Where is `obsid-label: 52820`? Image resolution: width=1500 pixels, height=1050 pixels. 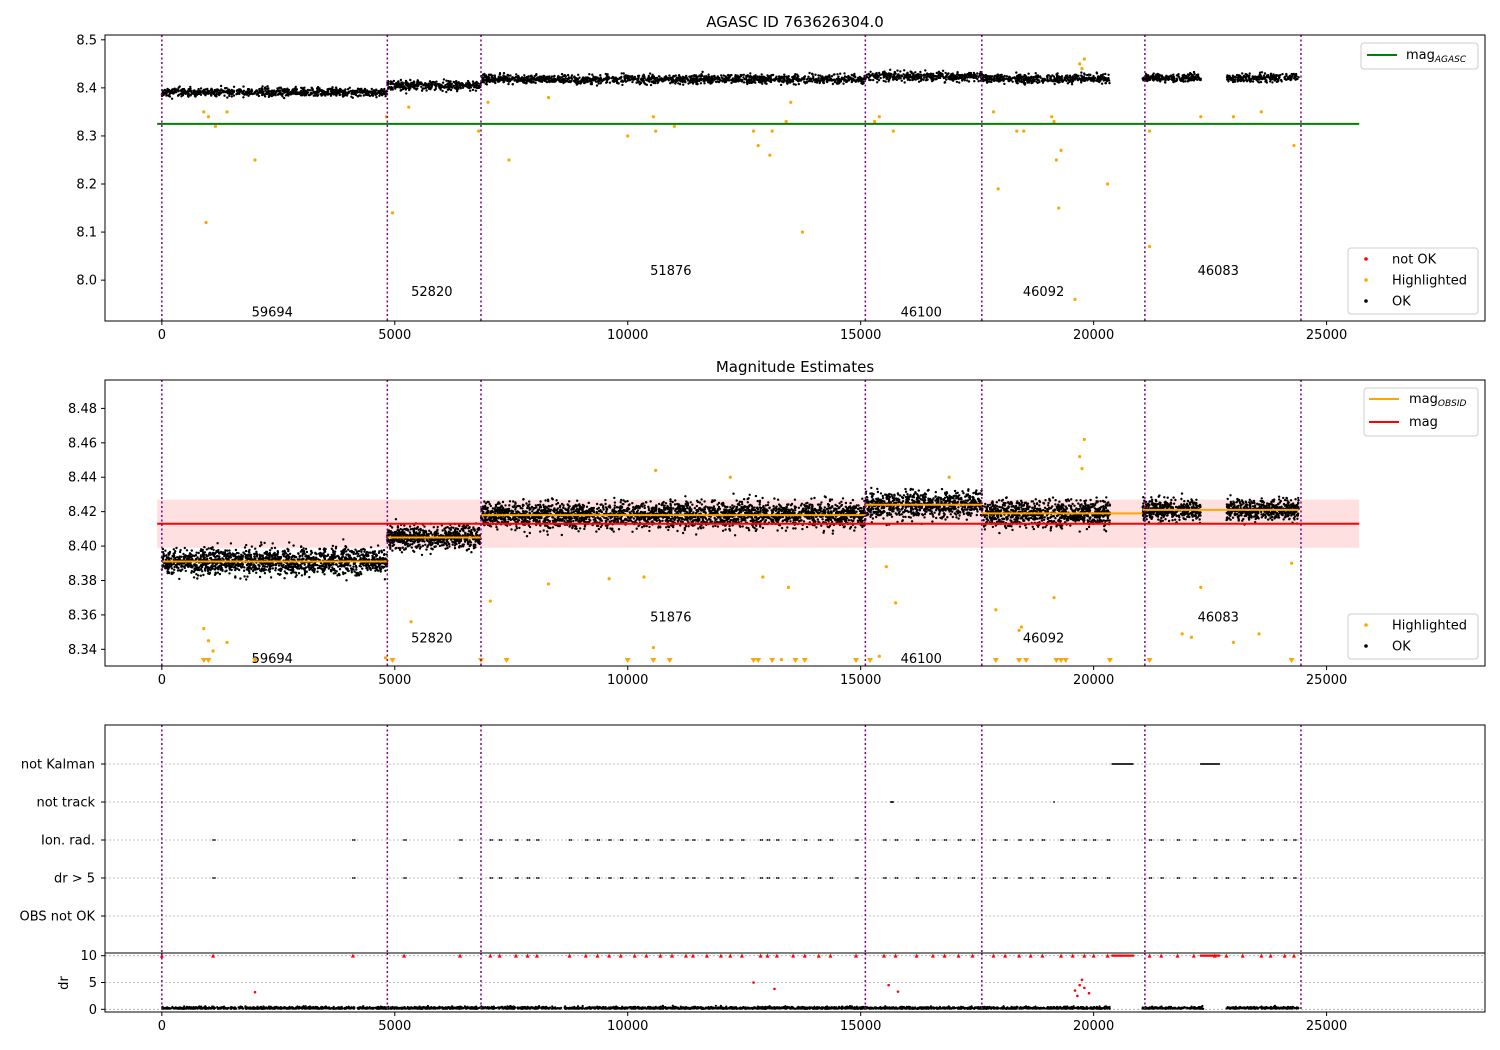 obsid-label: 52820 is located at coordinates (431, 292).